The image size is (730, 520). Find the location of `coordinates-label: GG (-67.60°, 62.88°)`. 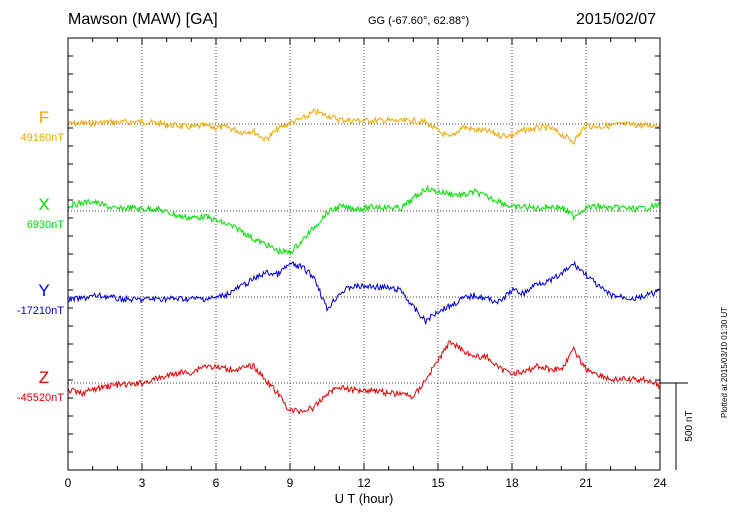

coordinates-label: GG (-67.60°, 62.88°) is located at coordinates (419, 21).